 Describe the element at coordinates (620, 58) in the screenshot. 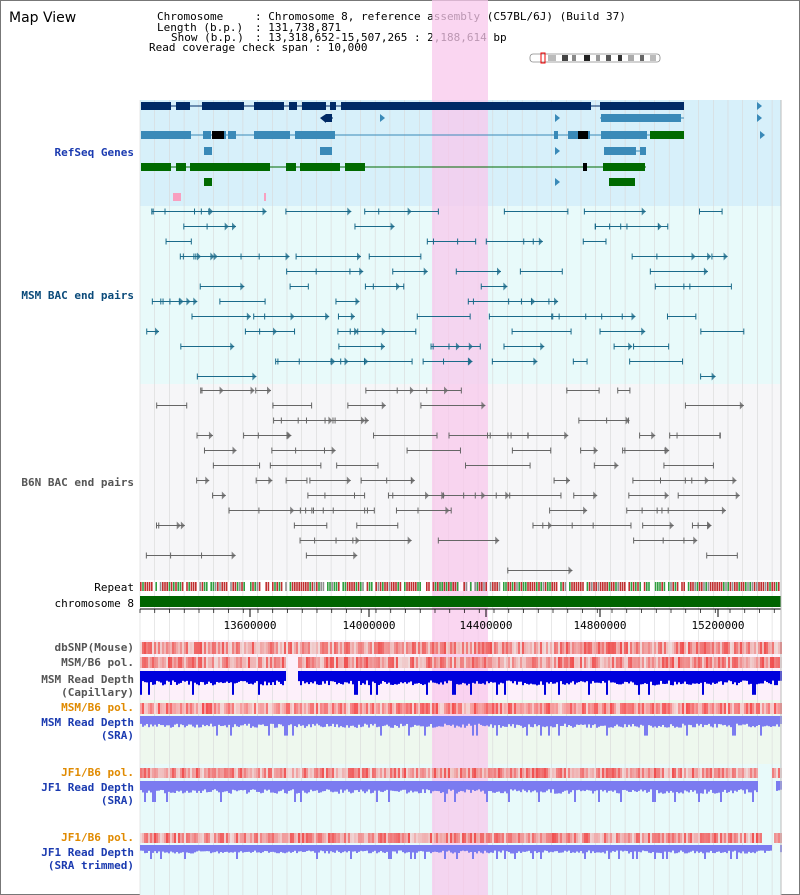

I see `ideogram-band` at that location.